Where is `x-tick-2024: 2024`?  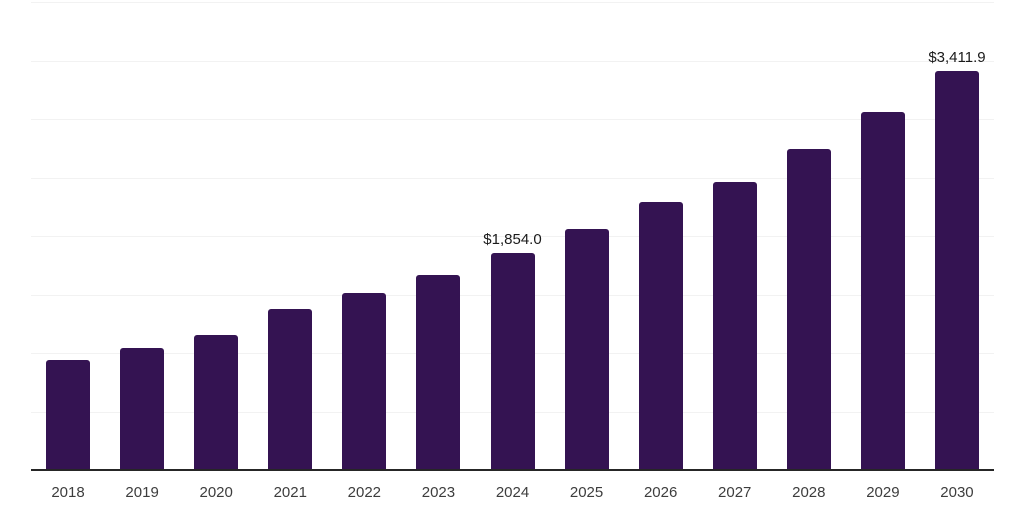
x-tick-2024: 2024 is located at coordinates (512, 492).